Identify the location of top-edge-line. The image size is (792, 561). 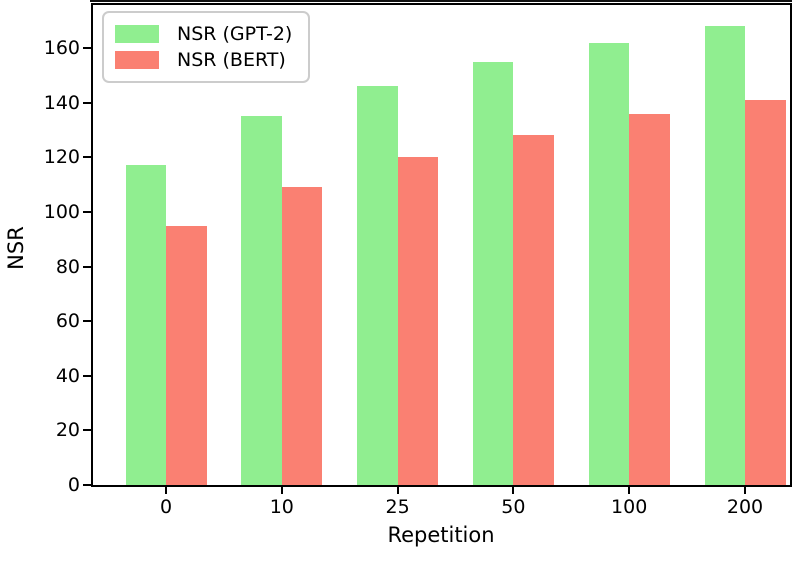
(441, 1).